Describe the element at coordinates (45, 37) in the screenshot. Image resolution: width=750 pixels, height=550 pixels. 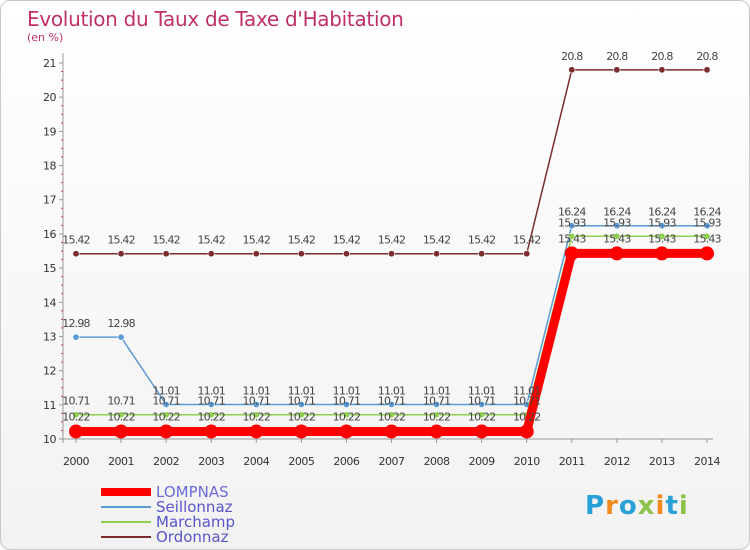
I see `chart-subtitle: (en %)` at that location.